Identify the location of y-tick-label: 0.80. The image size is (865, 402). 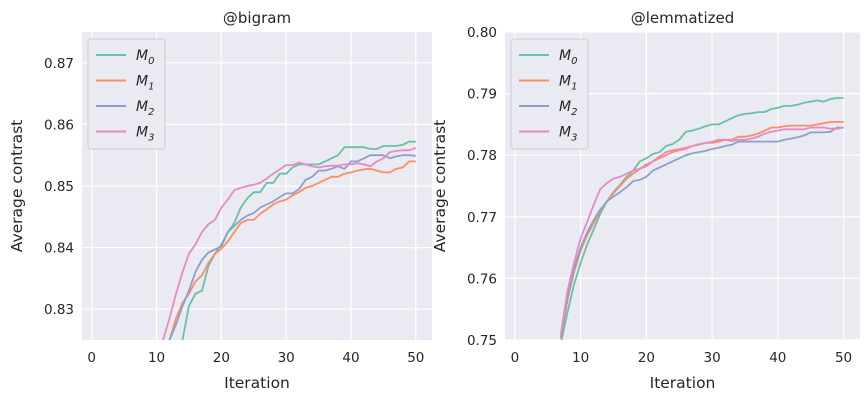
(482, 33).